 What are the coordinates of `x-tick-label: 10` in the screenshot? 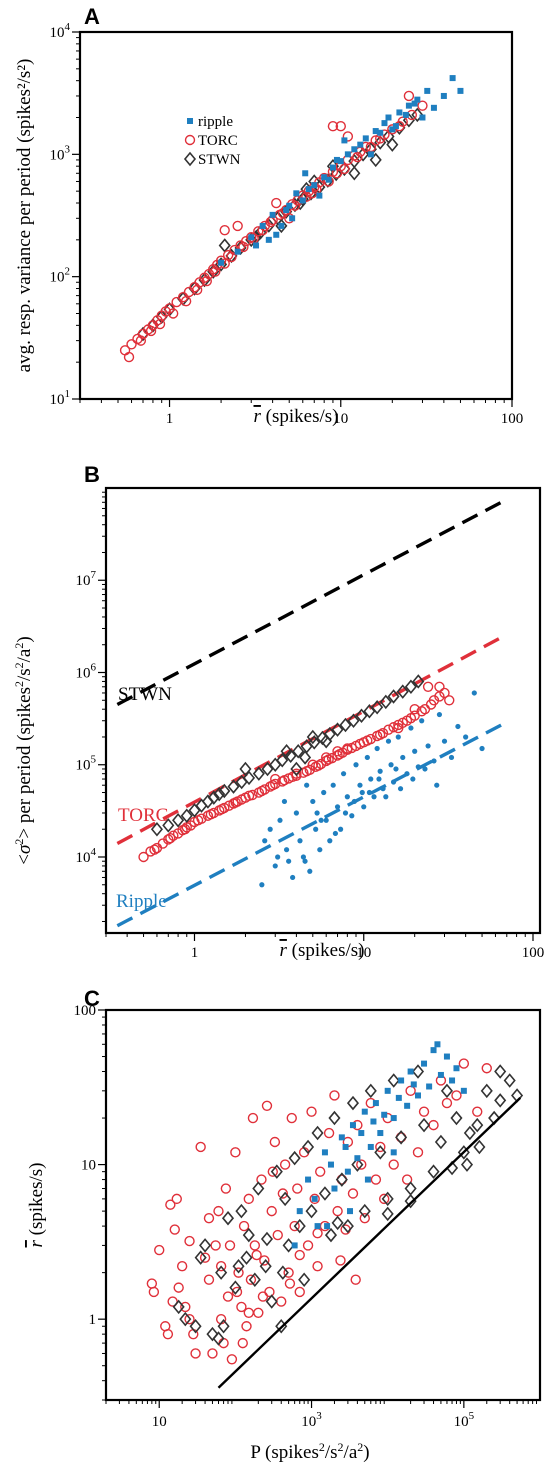 It's located at (340, 419).